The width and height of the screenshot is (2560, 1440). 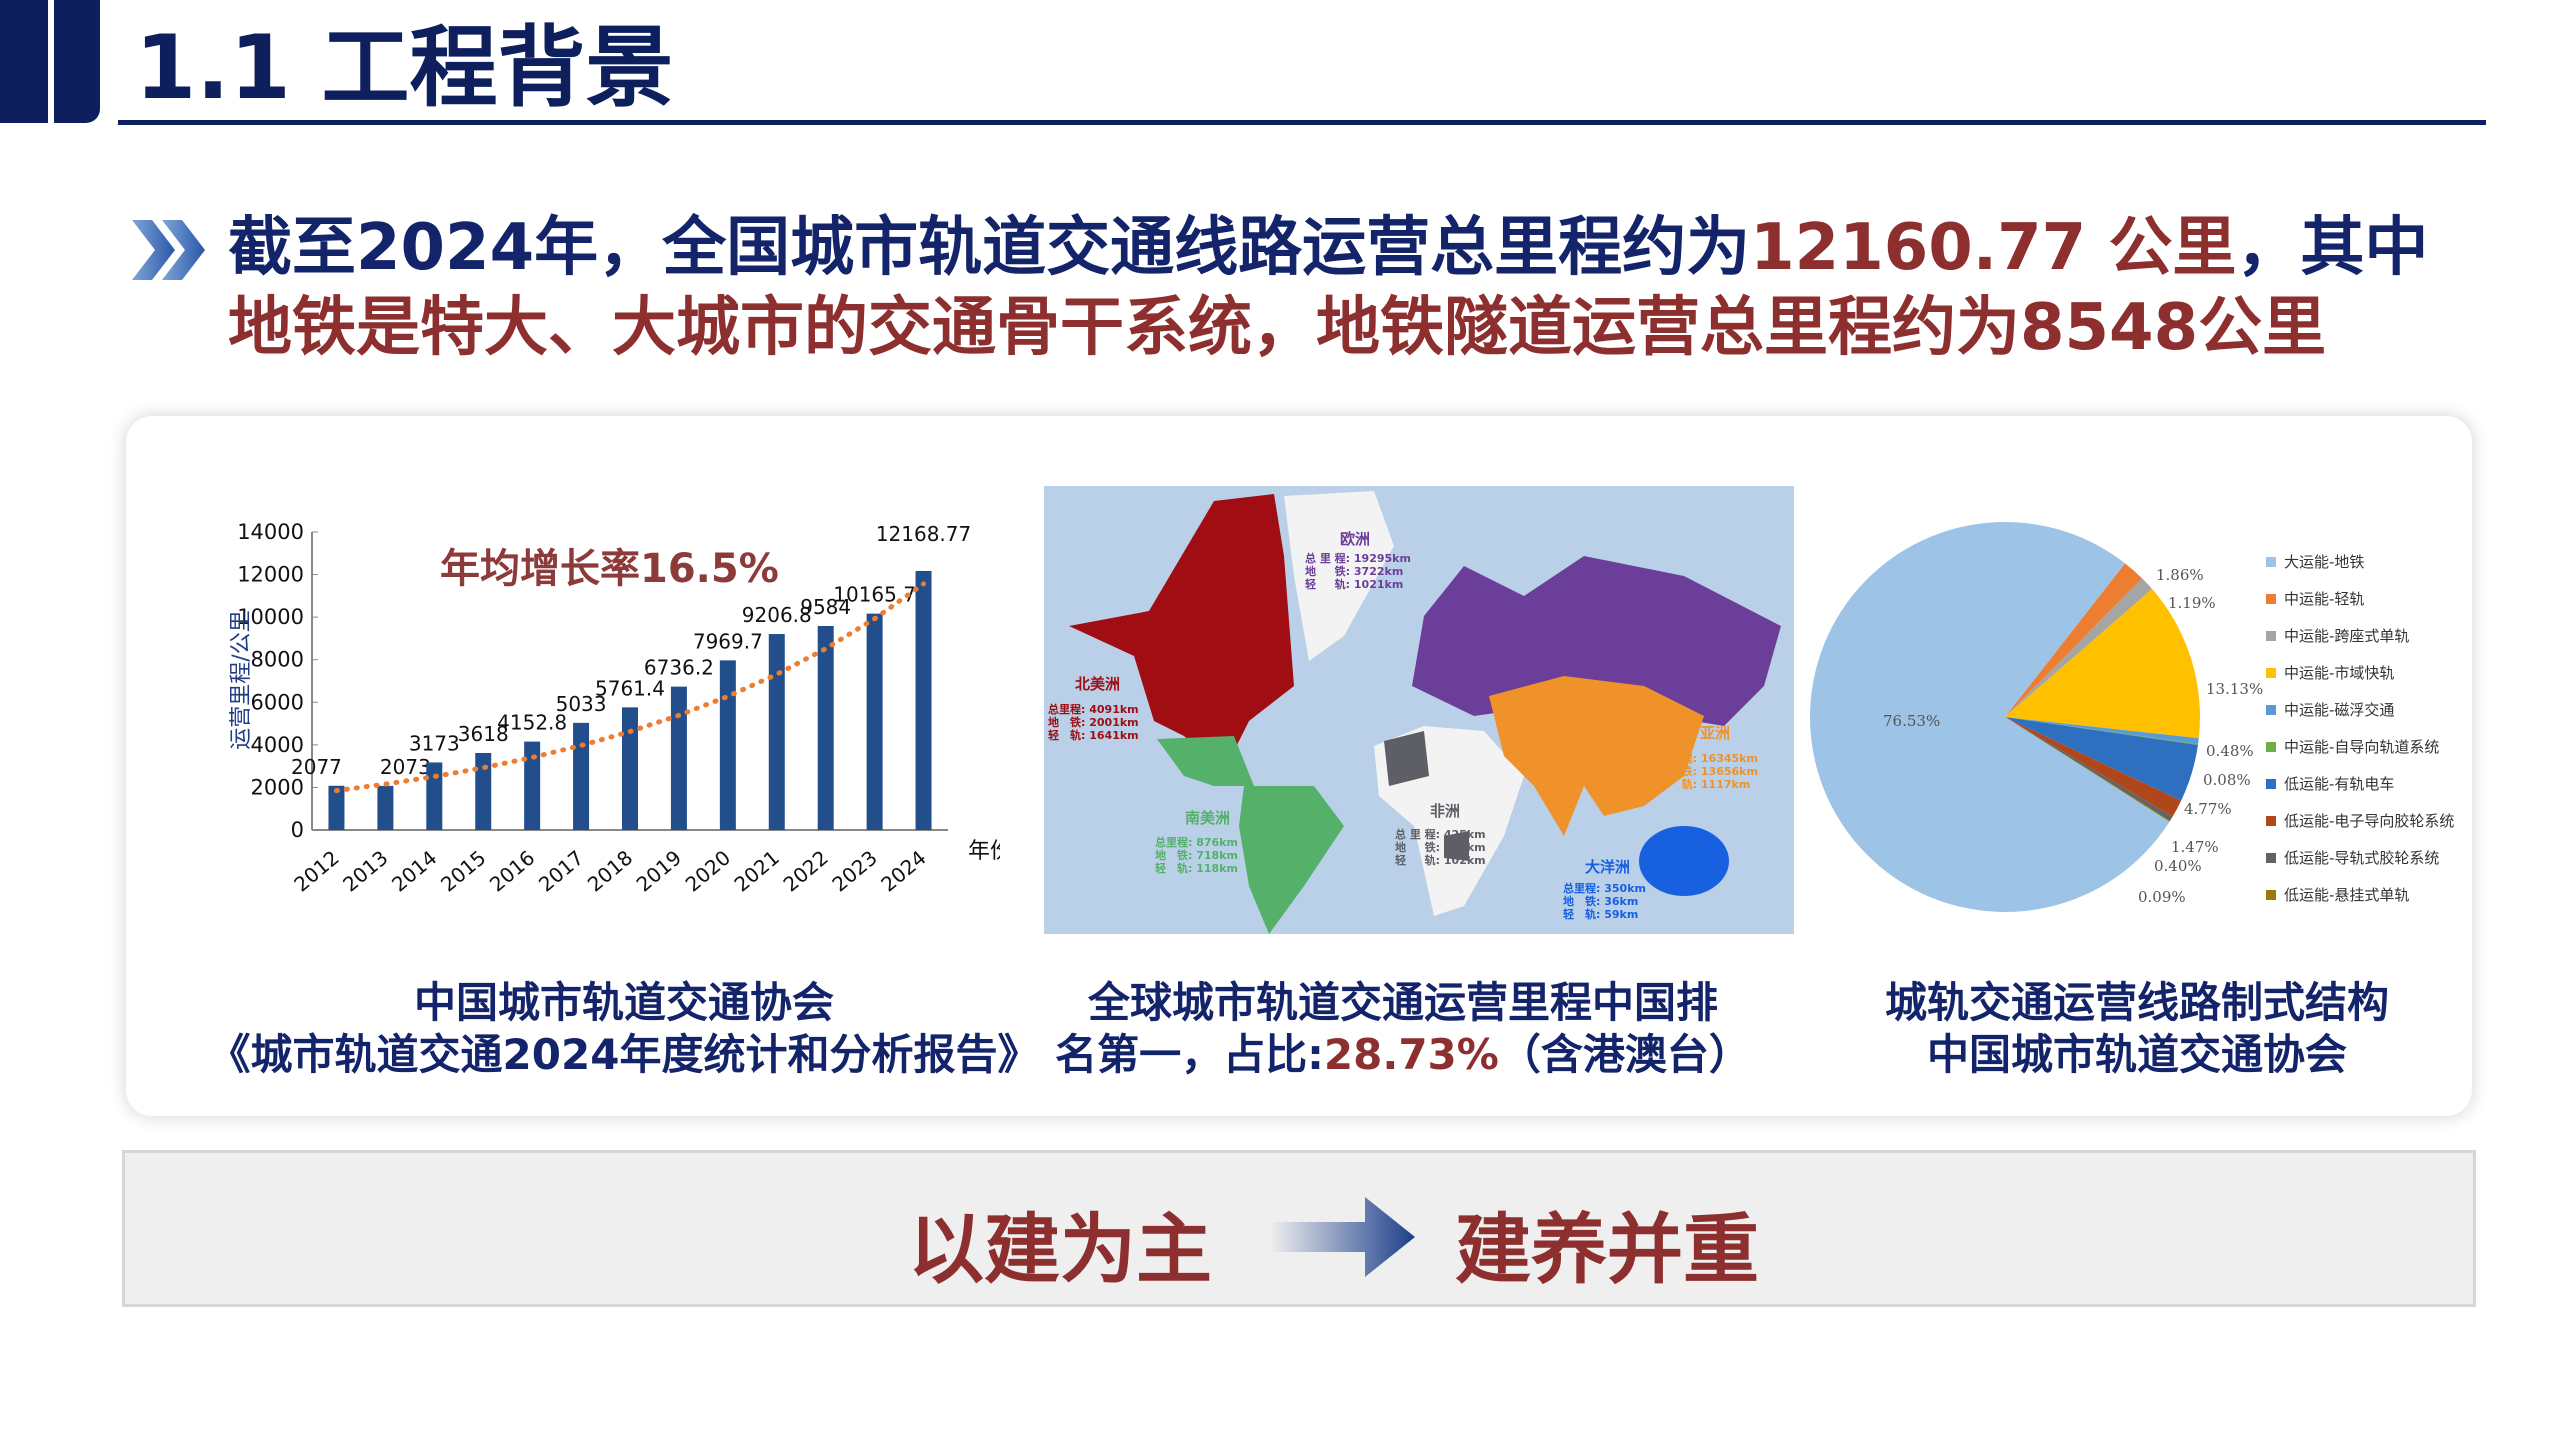 I want to click on x-tick-label: 2023, so click(x=854, y=870).